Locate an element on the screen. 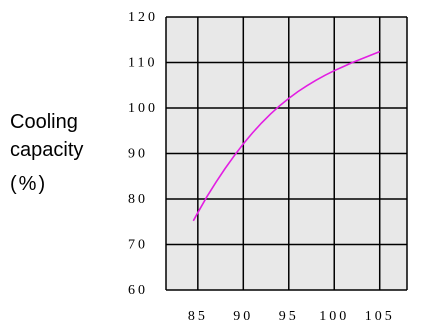  y-tick-labels: 60 70 80 90 100 110 120 is located at coordinates (143, 154).